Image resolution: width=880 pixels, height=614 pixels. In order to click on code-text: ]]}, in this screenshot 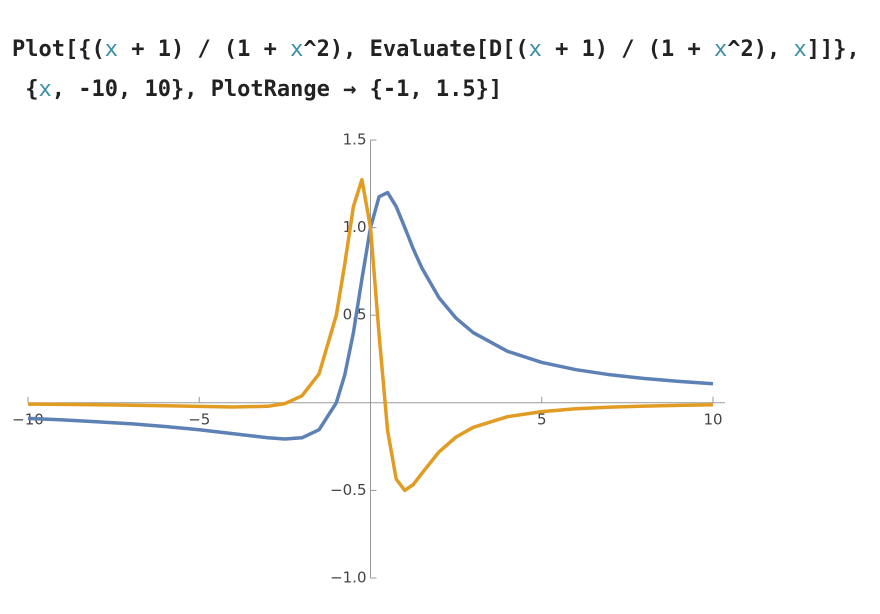, I will do `click(833, 49)`.